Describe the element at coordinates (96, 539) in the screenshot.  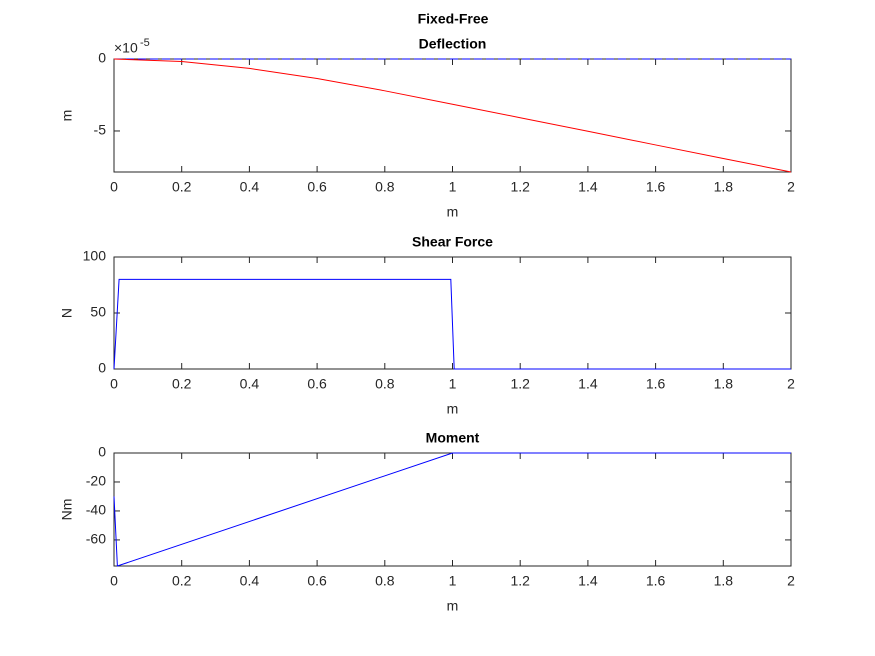
I see `y-tick-label: -60` at that location.